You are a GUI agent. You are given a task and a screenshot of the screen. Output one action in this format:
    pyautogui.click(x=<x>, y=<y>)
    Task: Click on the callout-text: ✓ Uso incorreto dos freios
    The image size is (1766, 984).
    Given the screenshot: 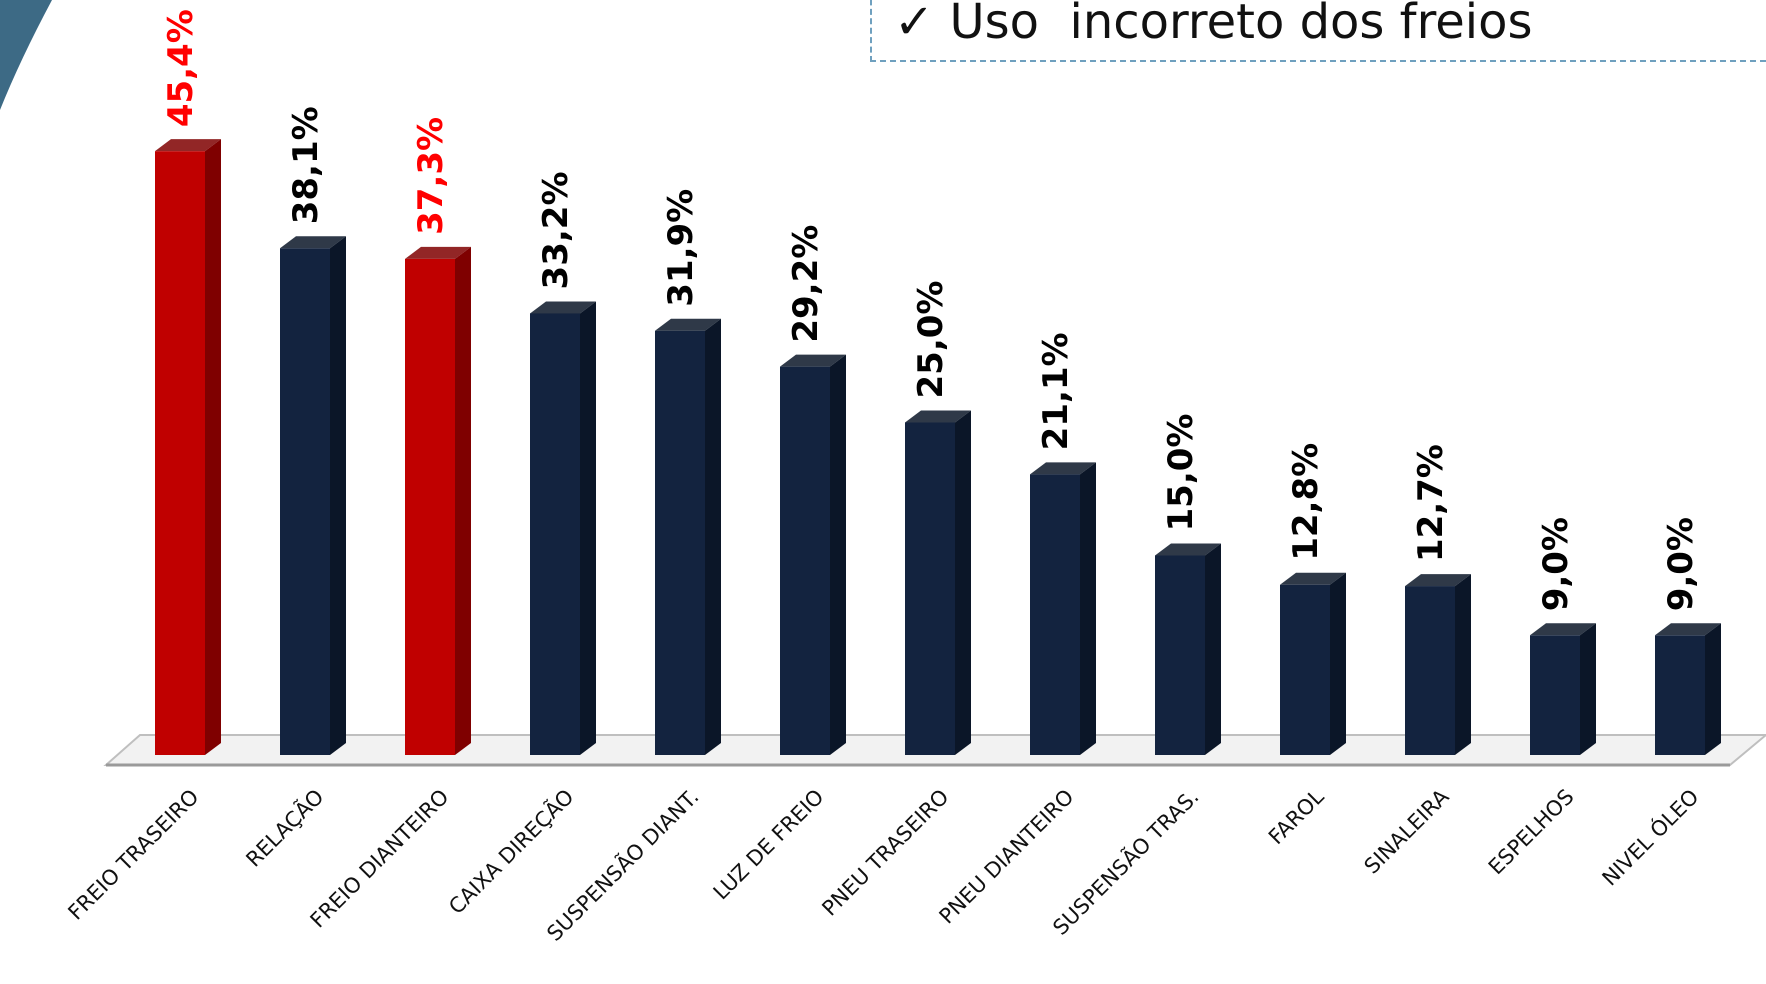 What is the action you would take?
    pyautogui.click(x=1213, y=25)
    